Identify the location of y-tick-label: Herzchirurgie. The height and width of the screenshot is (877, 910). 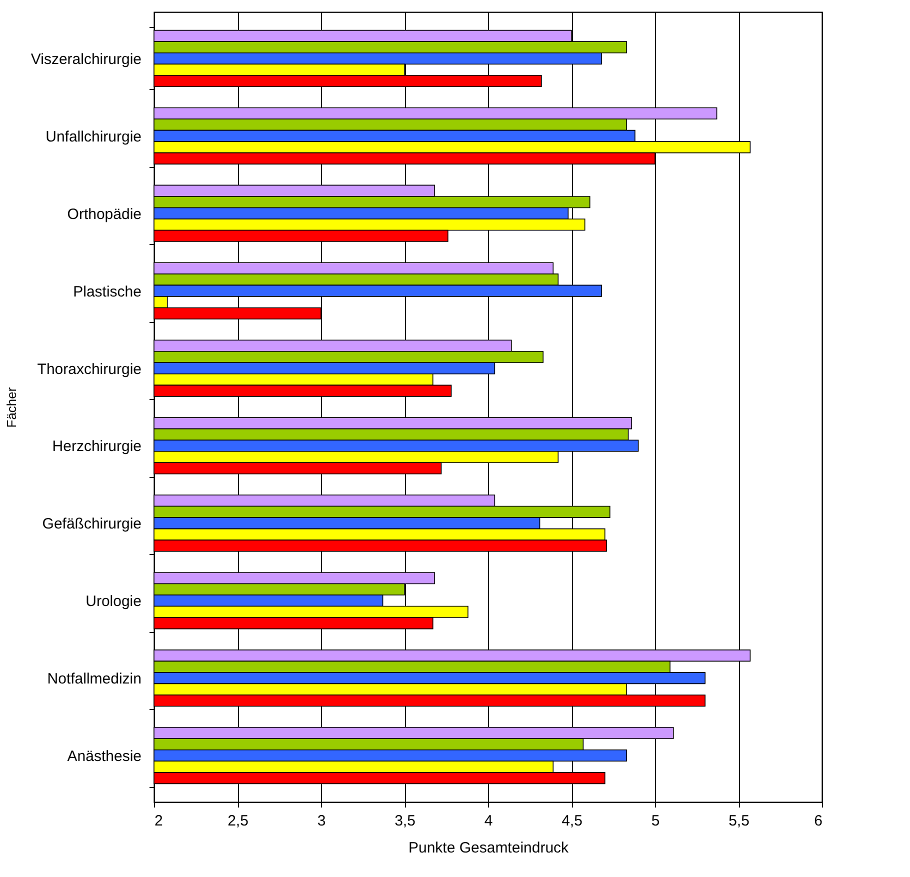
(97, 447).